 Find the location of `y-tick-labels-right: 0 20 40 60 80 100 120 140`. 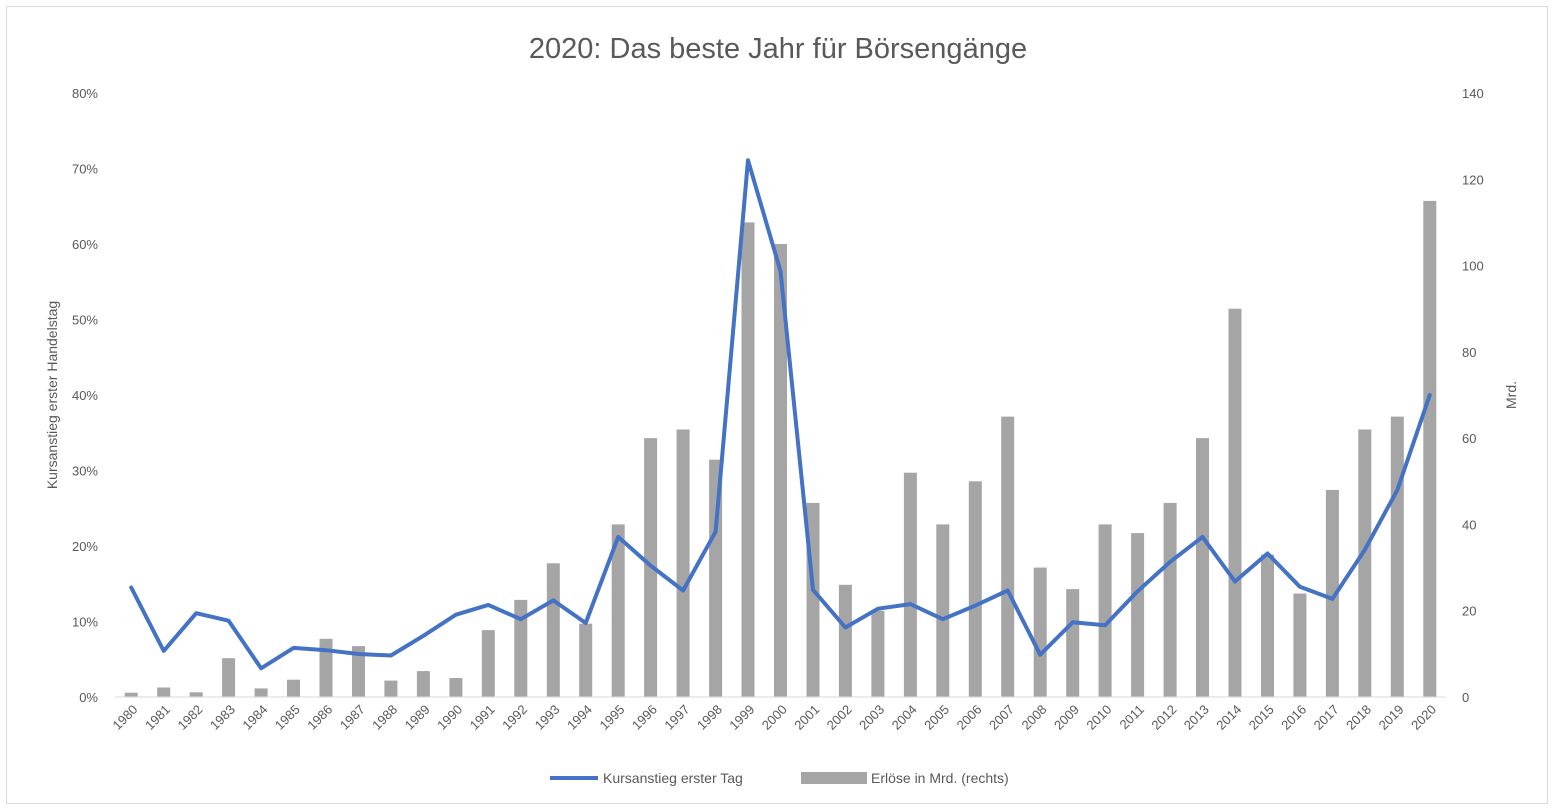

y-tick-labels-right: 0 20 40 60 80 100 120 140 is located at coordinates (1473, 395).